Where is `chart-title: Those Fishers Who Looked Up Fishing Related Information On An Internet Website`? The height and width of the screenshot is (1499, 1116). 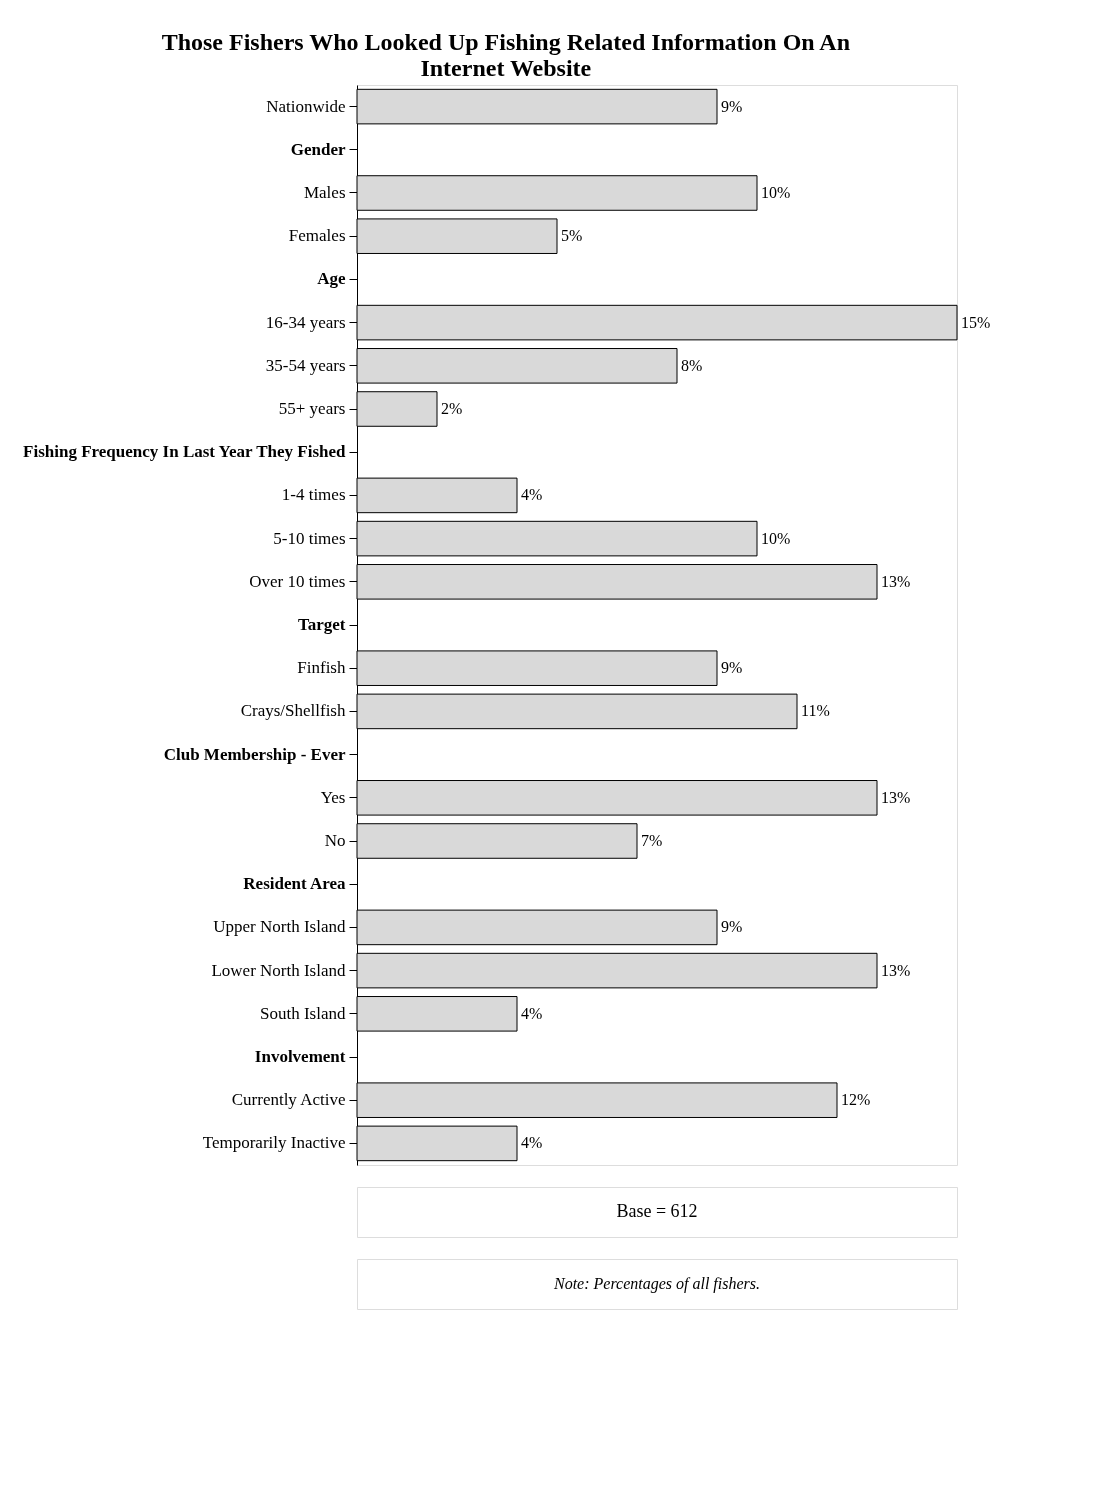 chart-title: Those Fishers Who Looked Up Fishing Related Information On An Internet Website is located at coordinates (505, 54).